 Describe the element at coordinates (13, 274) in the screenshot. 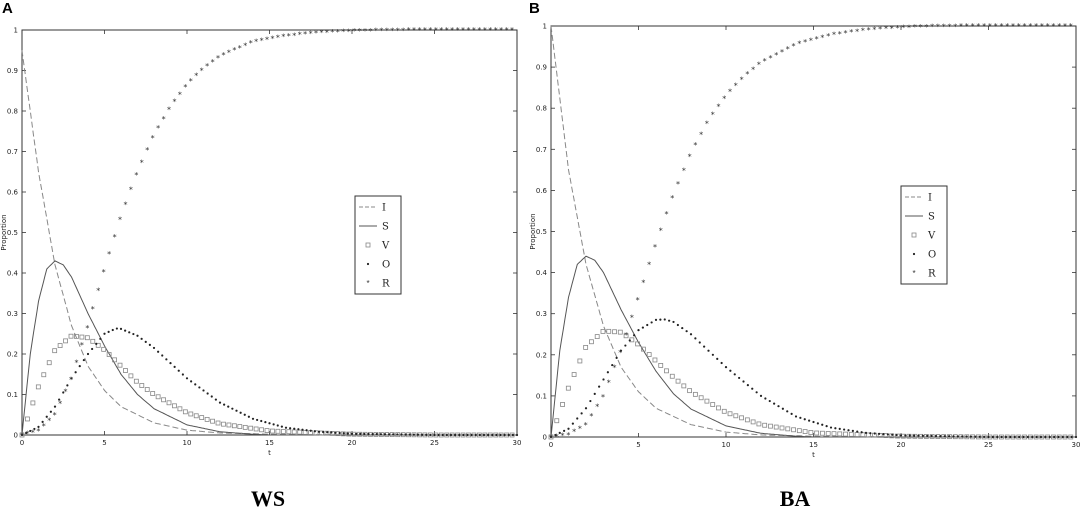

I see `y-tick-label: 0.4` at that location.